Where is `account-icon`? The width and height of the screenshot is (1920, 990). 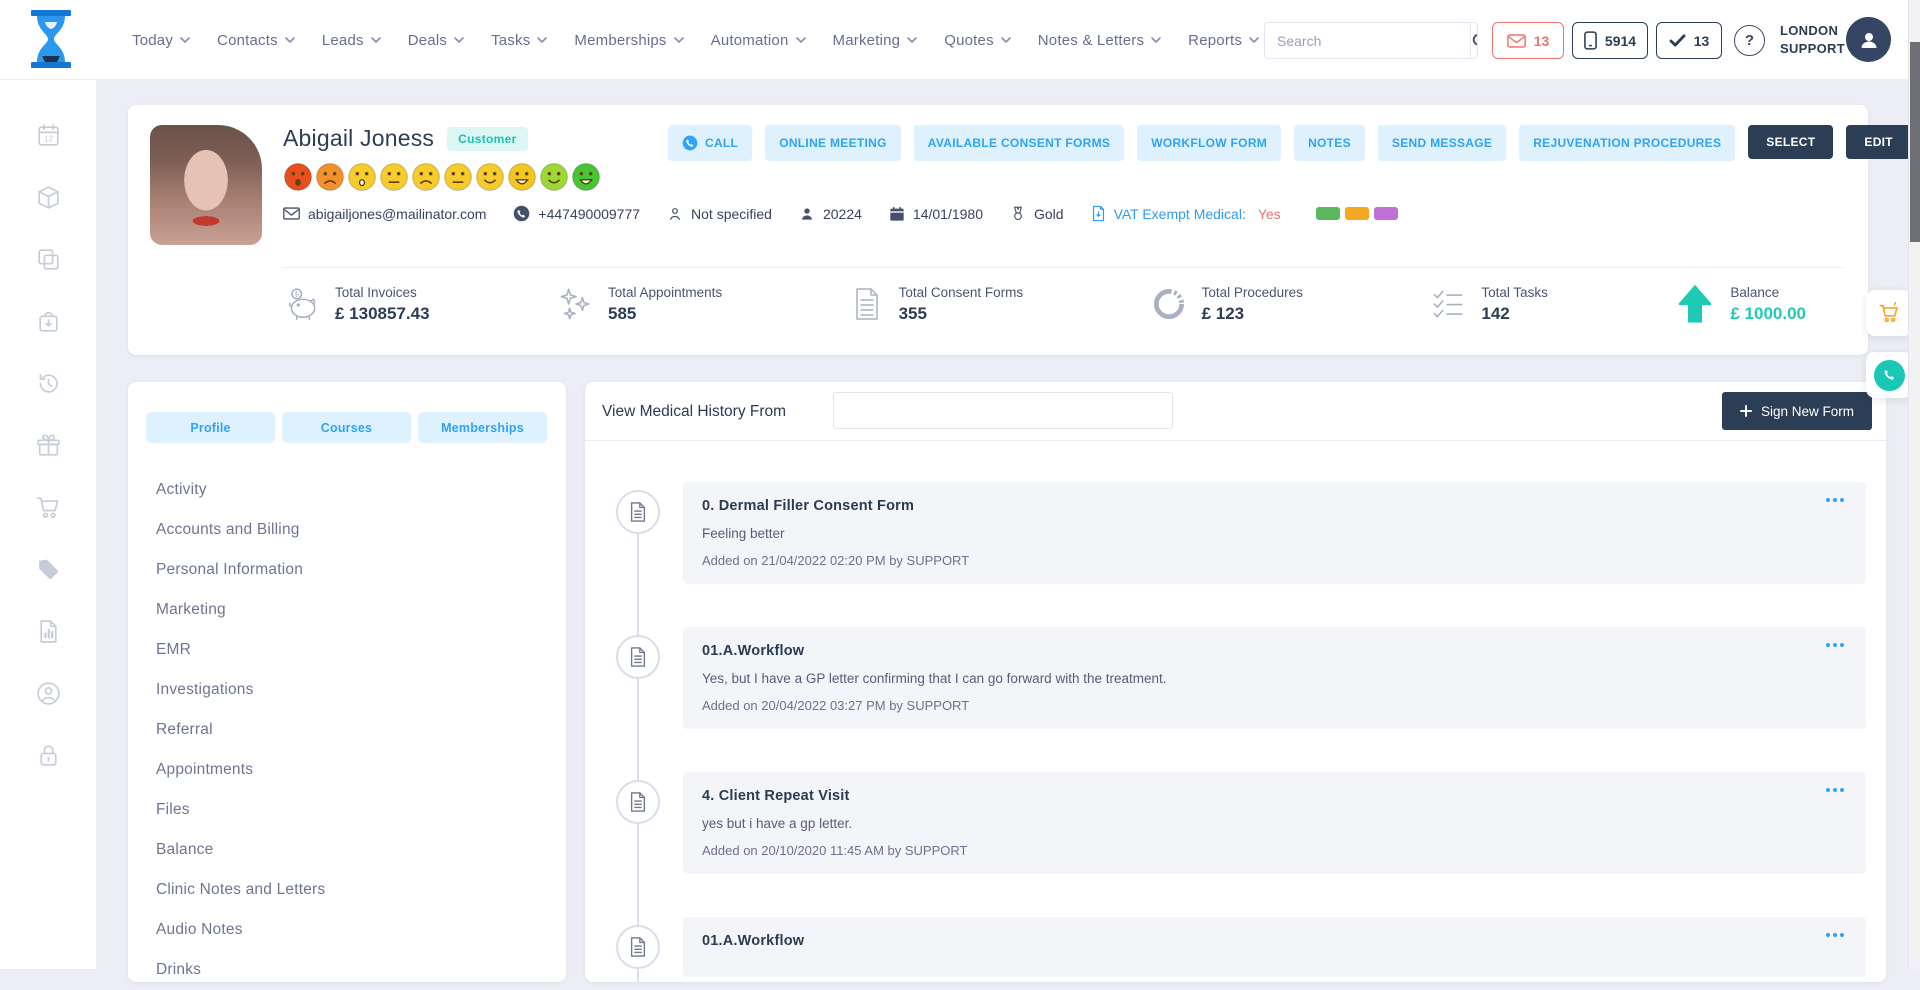 account-icon is located at coordinates (48, 693).